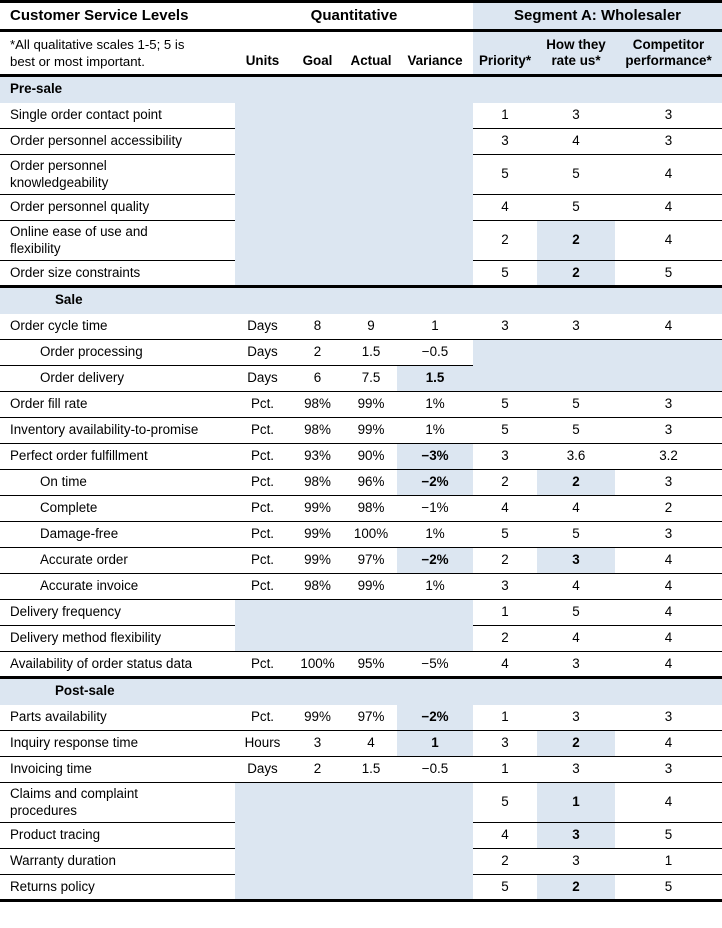 The height and width of the screenshot is (928, 722). Describe the element at coordinates (576, 240) in the screenshot. I see `rate-cell-highlighted: 2` at that location.